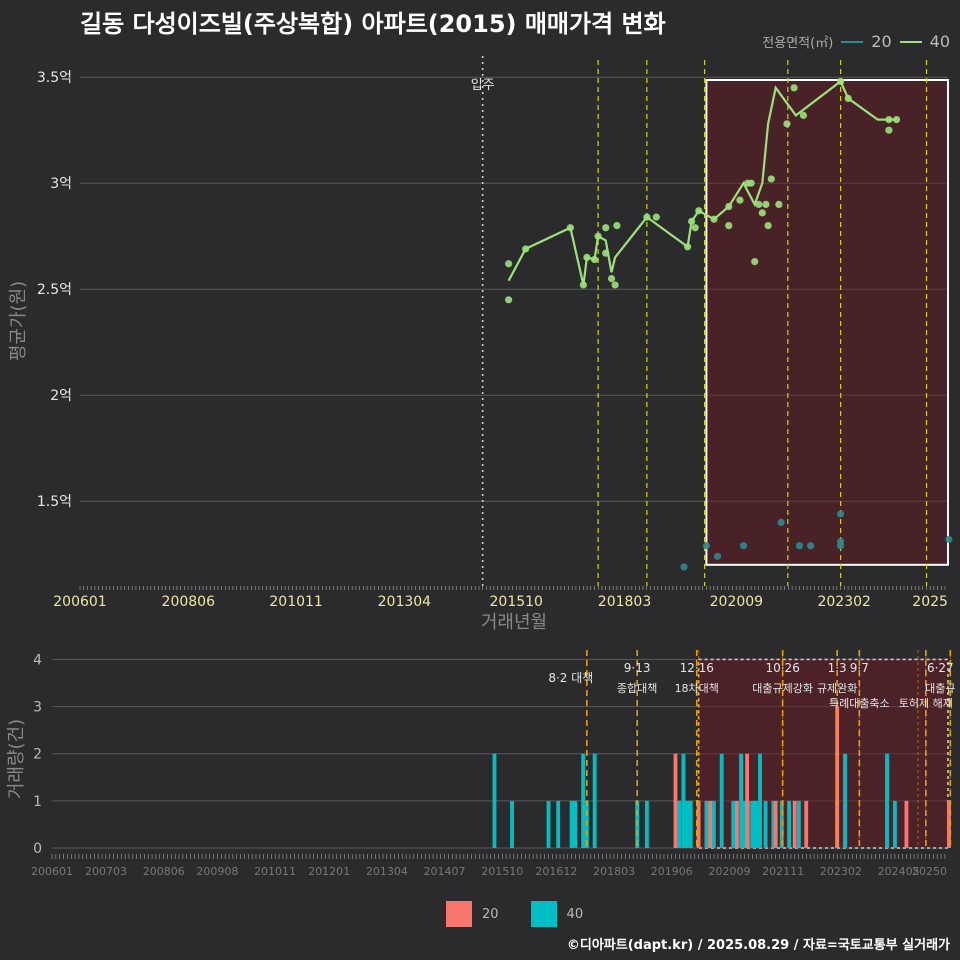 This screenshot has width=960, height=960. What do you see at coordinates (16, 759) in the screenshot?
I see `y-axis-label: 거래량(건)` at bounding box center [16, 759].